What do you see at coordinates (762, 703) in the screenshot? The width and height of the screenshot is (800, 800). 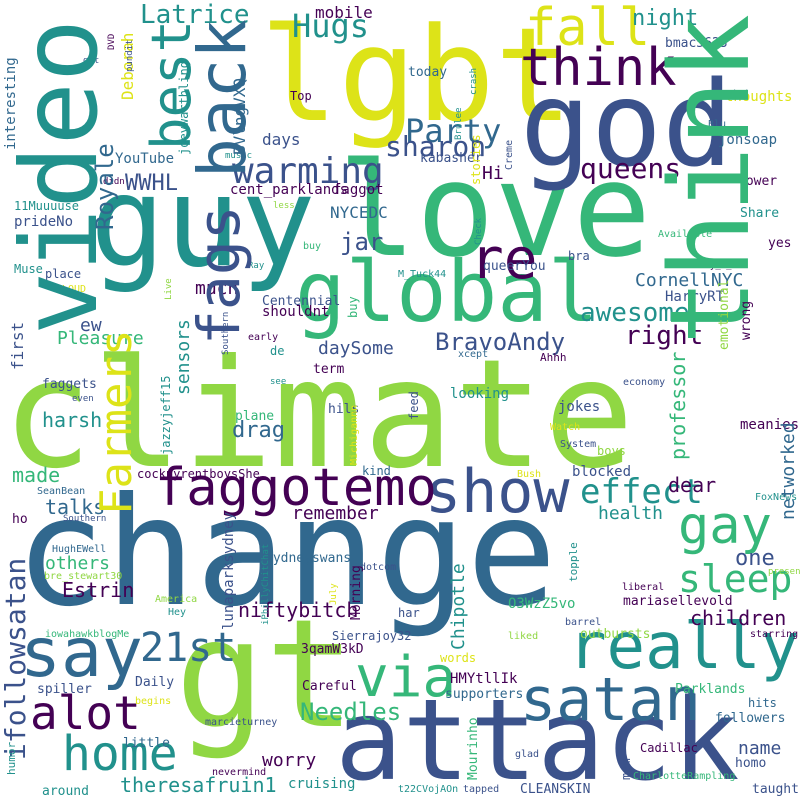 I see `word-hits: hits` at bounding box center [762, 703].